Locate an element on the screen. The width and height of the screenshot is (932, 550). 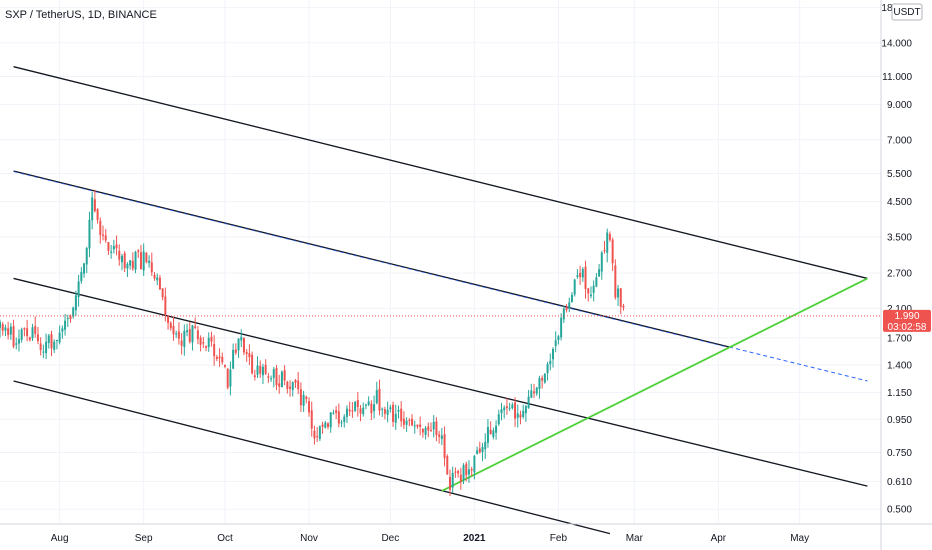
price-tick-label: 11.000 is located at coordinates (897, 77).